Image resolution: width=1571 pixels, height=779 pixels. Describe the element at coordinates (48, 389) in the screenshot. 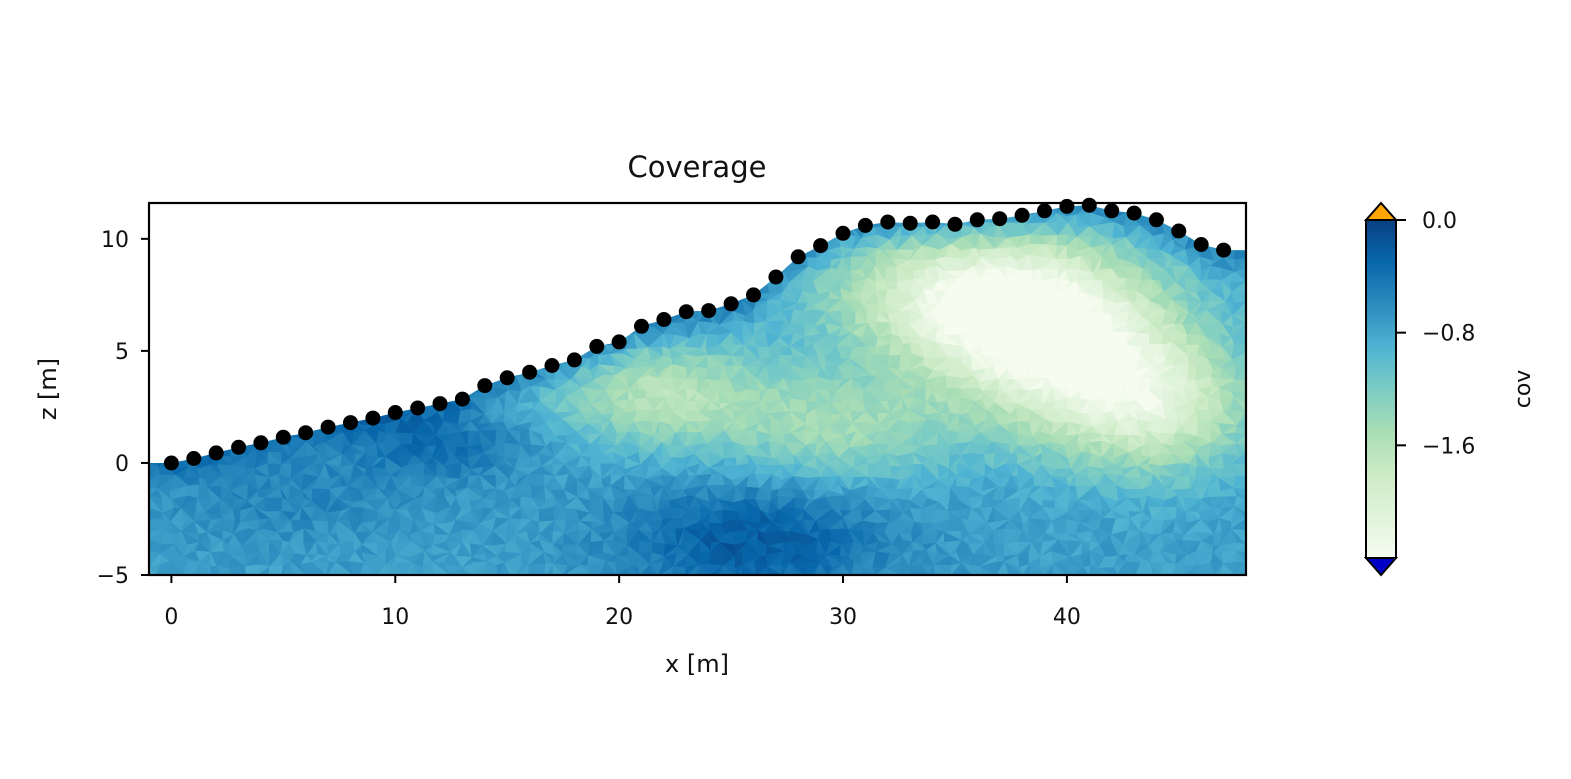

I see `y-axis-label: z [m]` at that location.